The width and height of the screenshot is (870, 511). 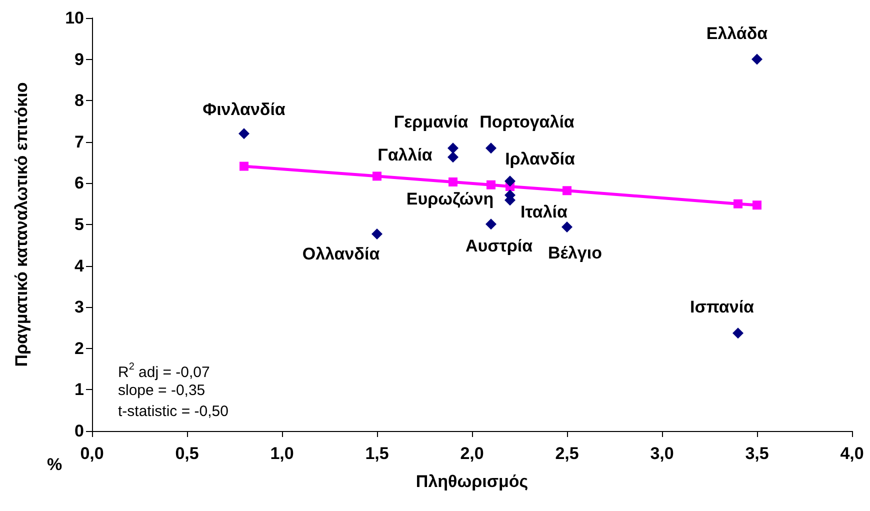 What do you see at coordinates (162, 390) in the screenshot?
I see `annotation: slope = -0,35` at bounding box center [162, 390].